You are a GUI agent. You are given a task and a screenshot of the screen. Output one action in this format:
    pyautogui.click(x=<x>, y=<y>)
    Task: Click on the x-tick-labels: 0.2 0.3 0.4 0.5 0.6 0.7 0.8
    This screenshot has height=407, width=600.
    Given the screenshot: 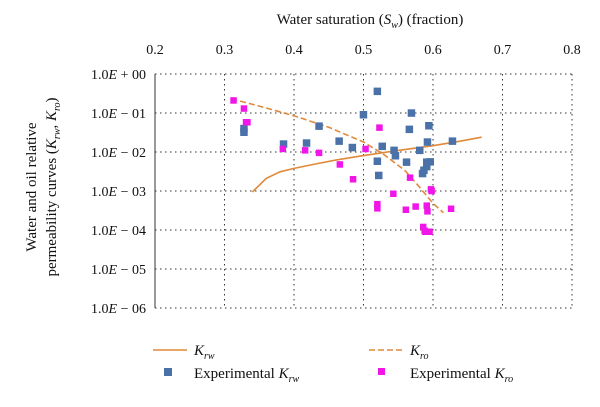 What is the action you would take?
    pyautogui.click(x=363, y=50)
    